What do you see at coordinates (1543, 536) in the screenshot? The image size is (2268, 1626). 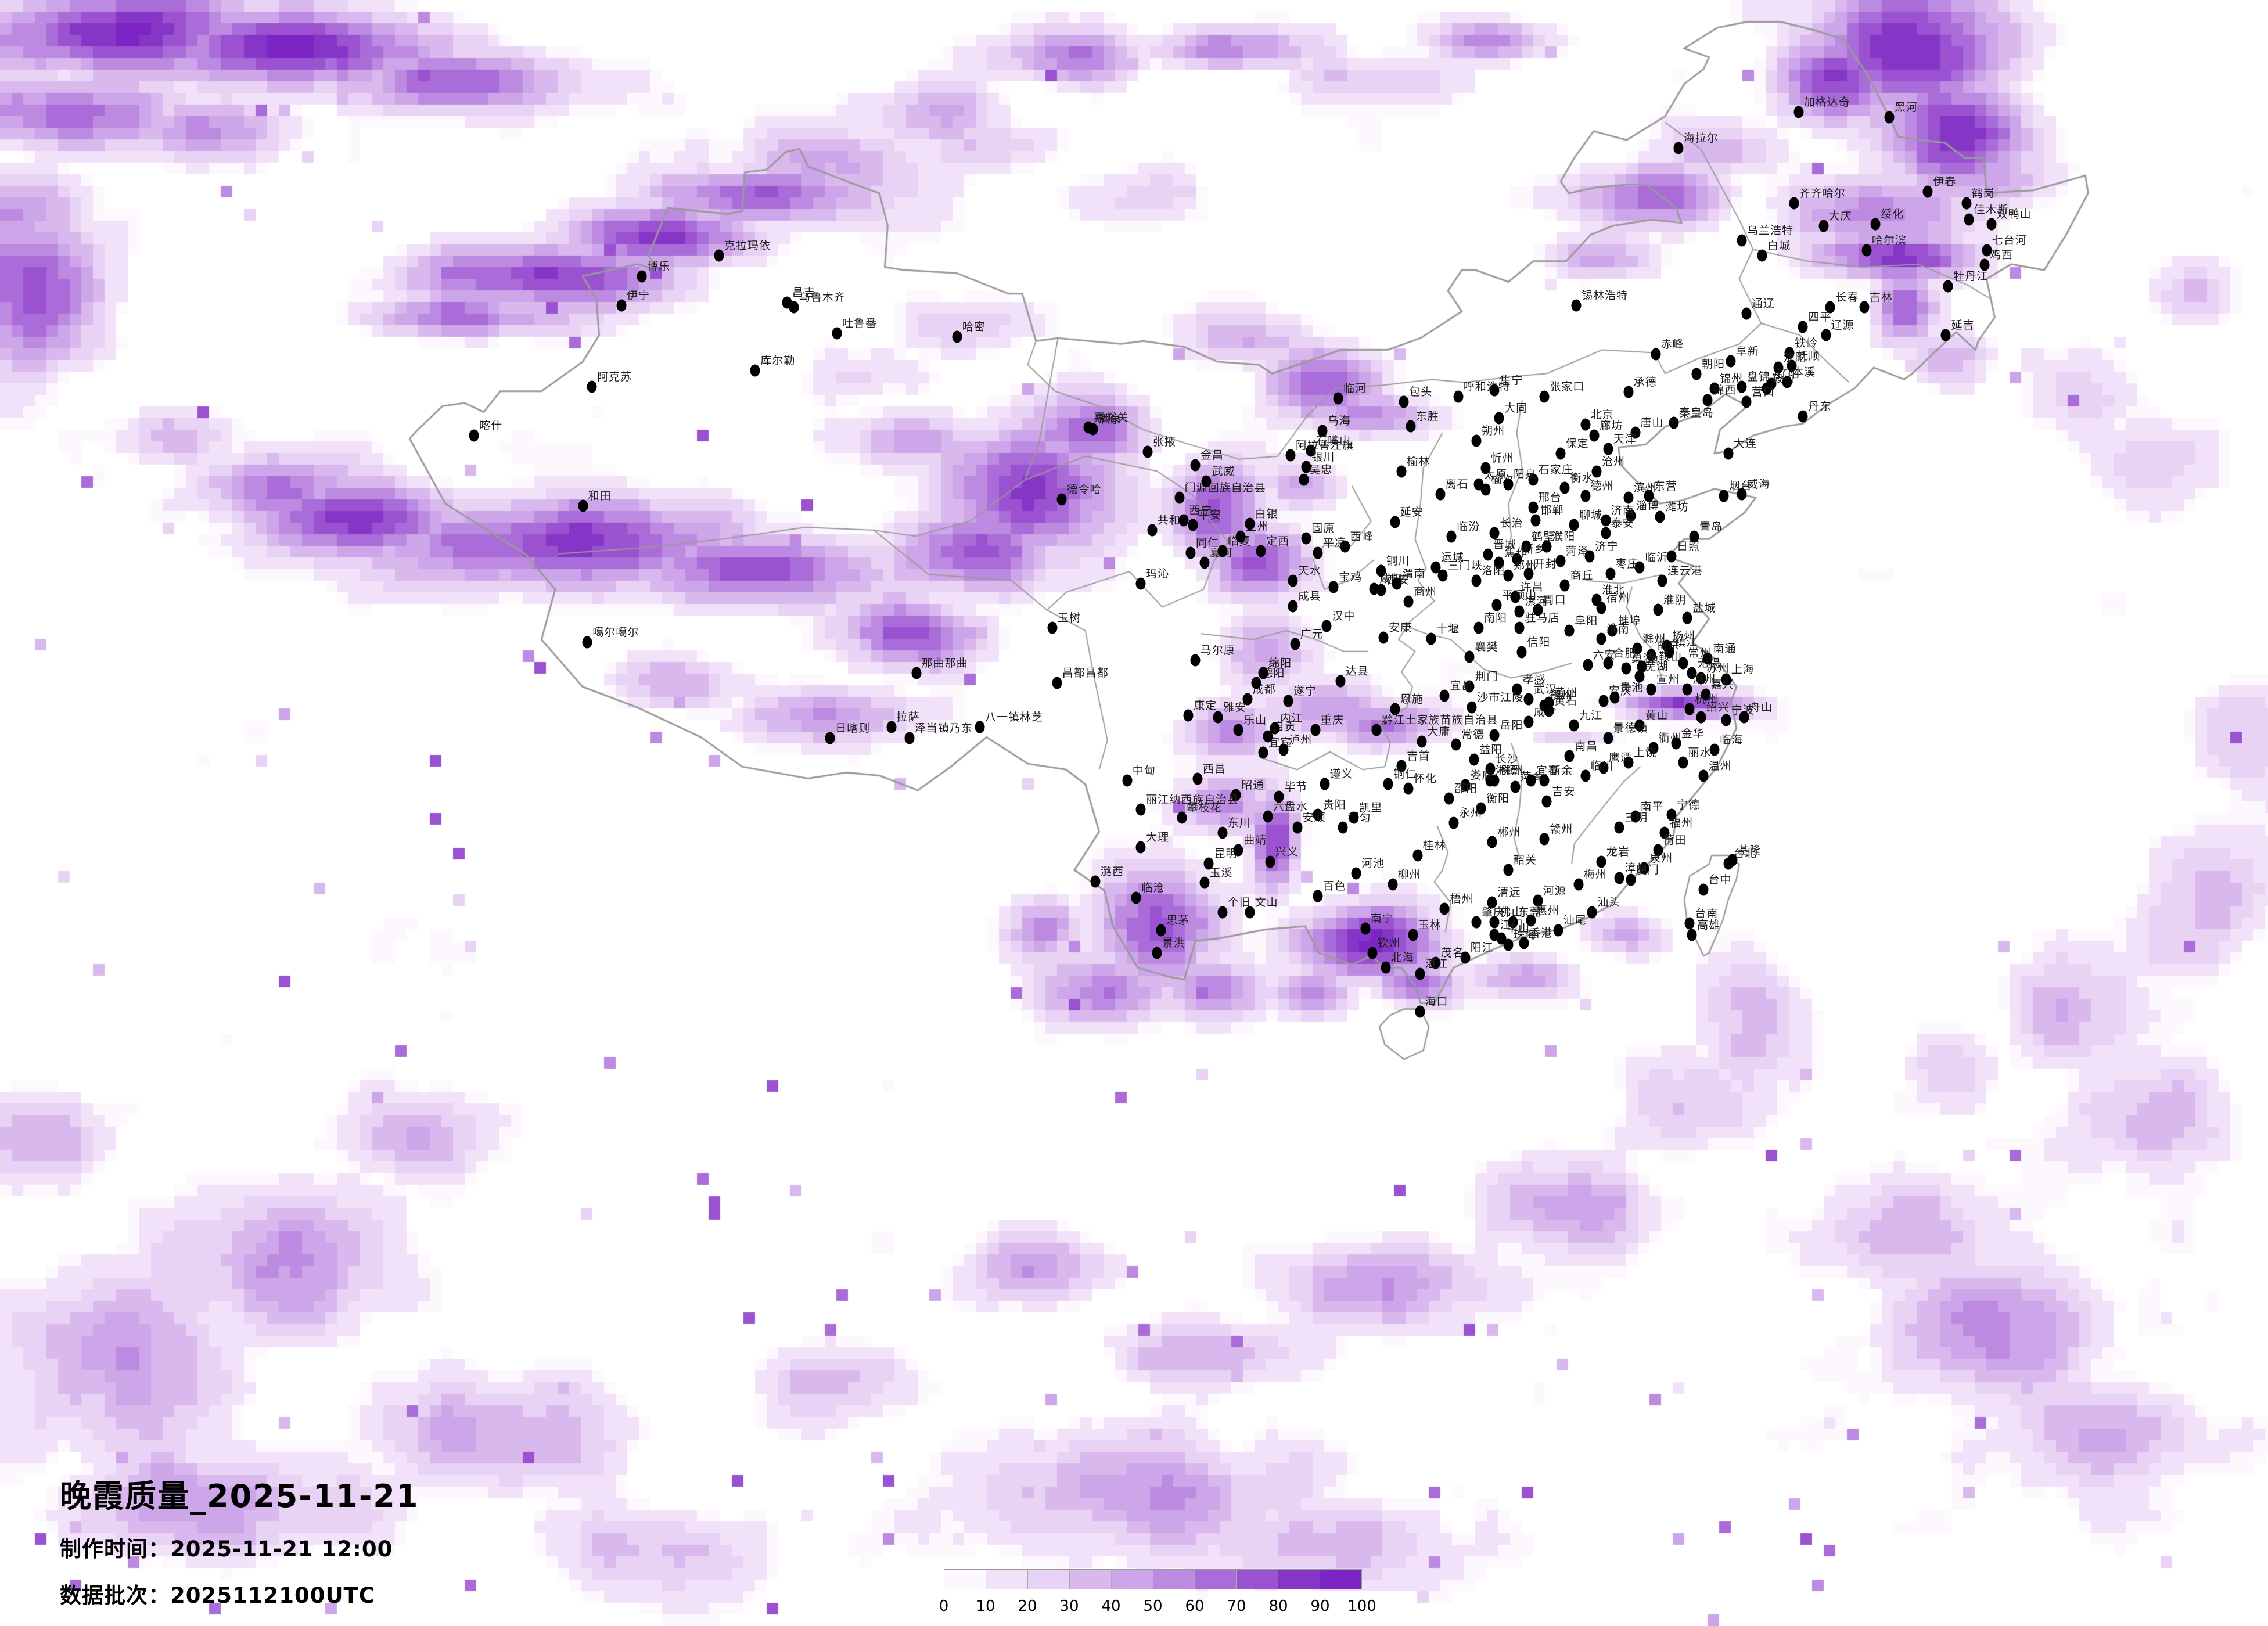 I see `city-label: 鹤壁` at bounding box center [1543, 536].